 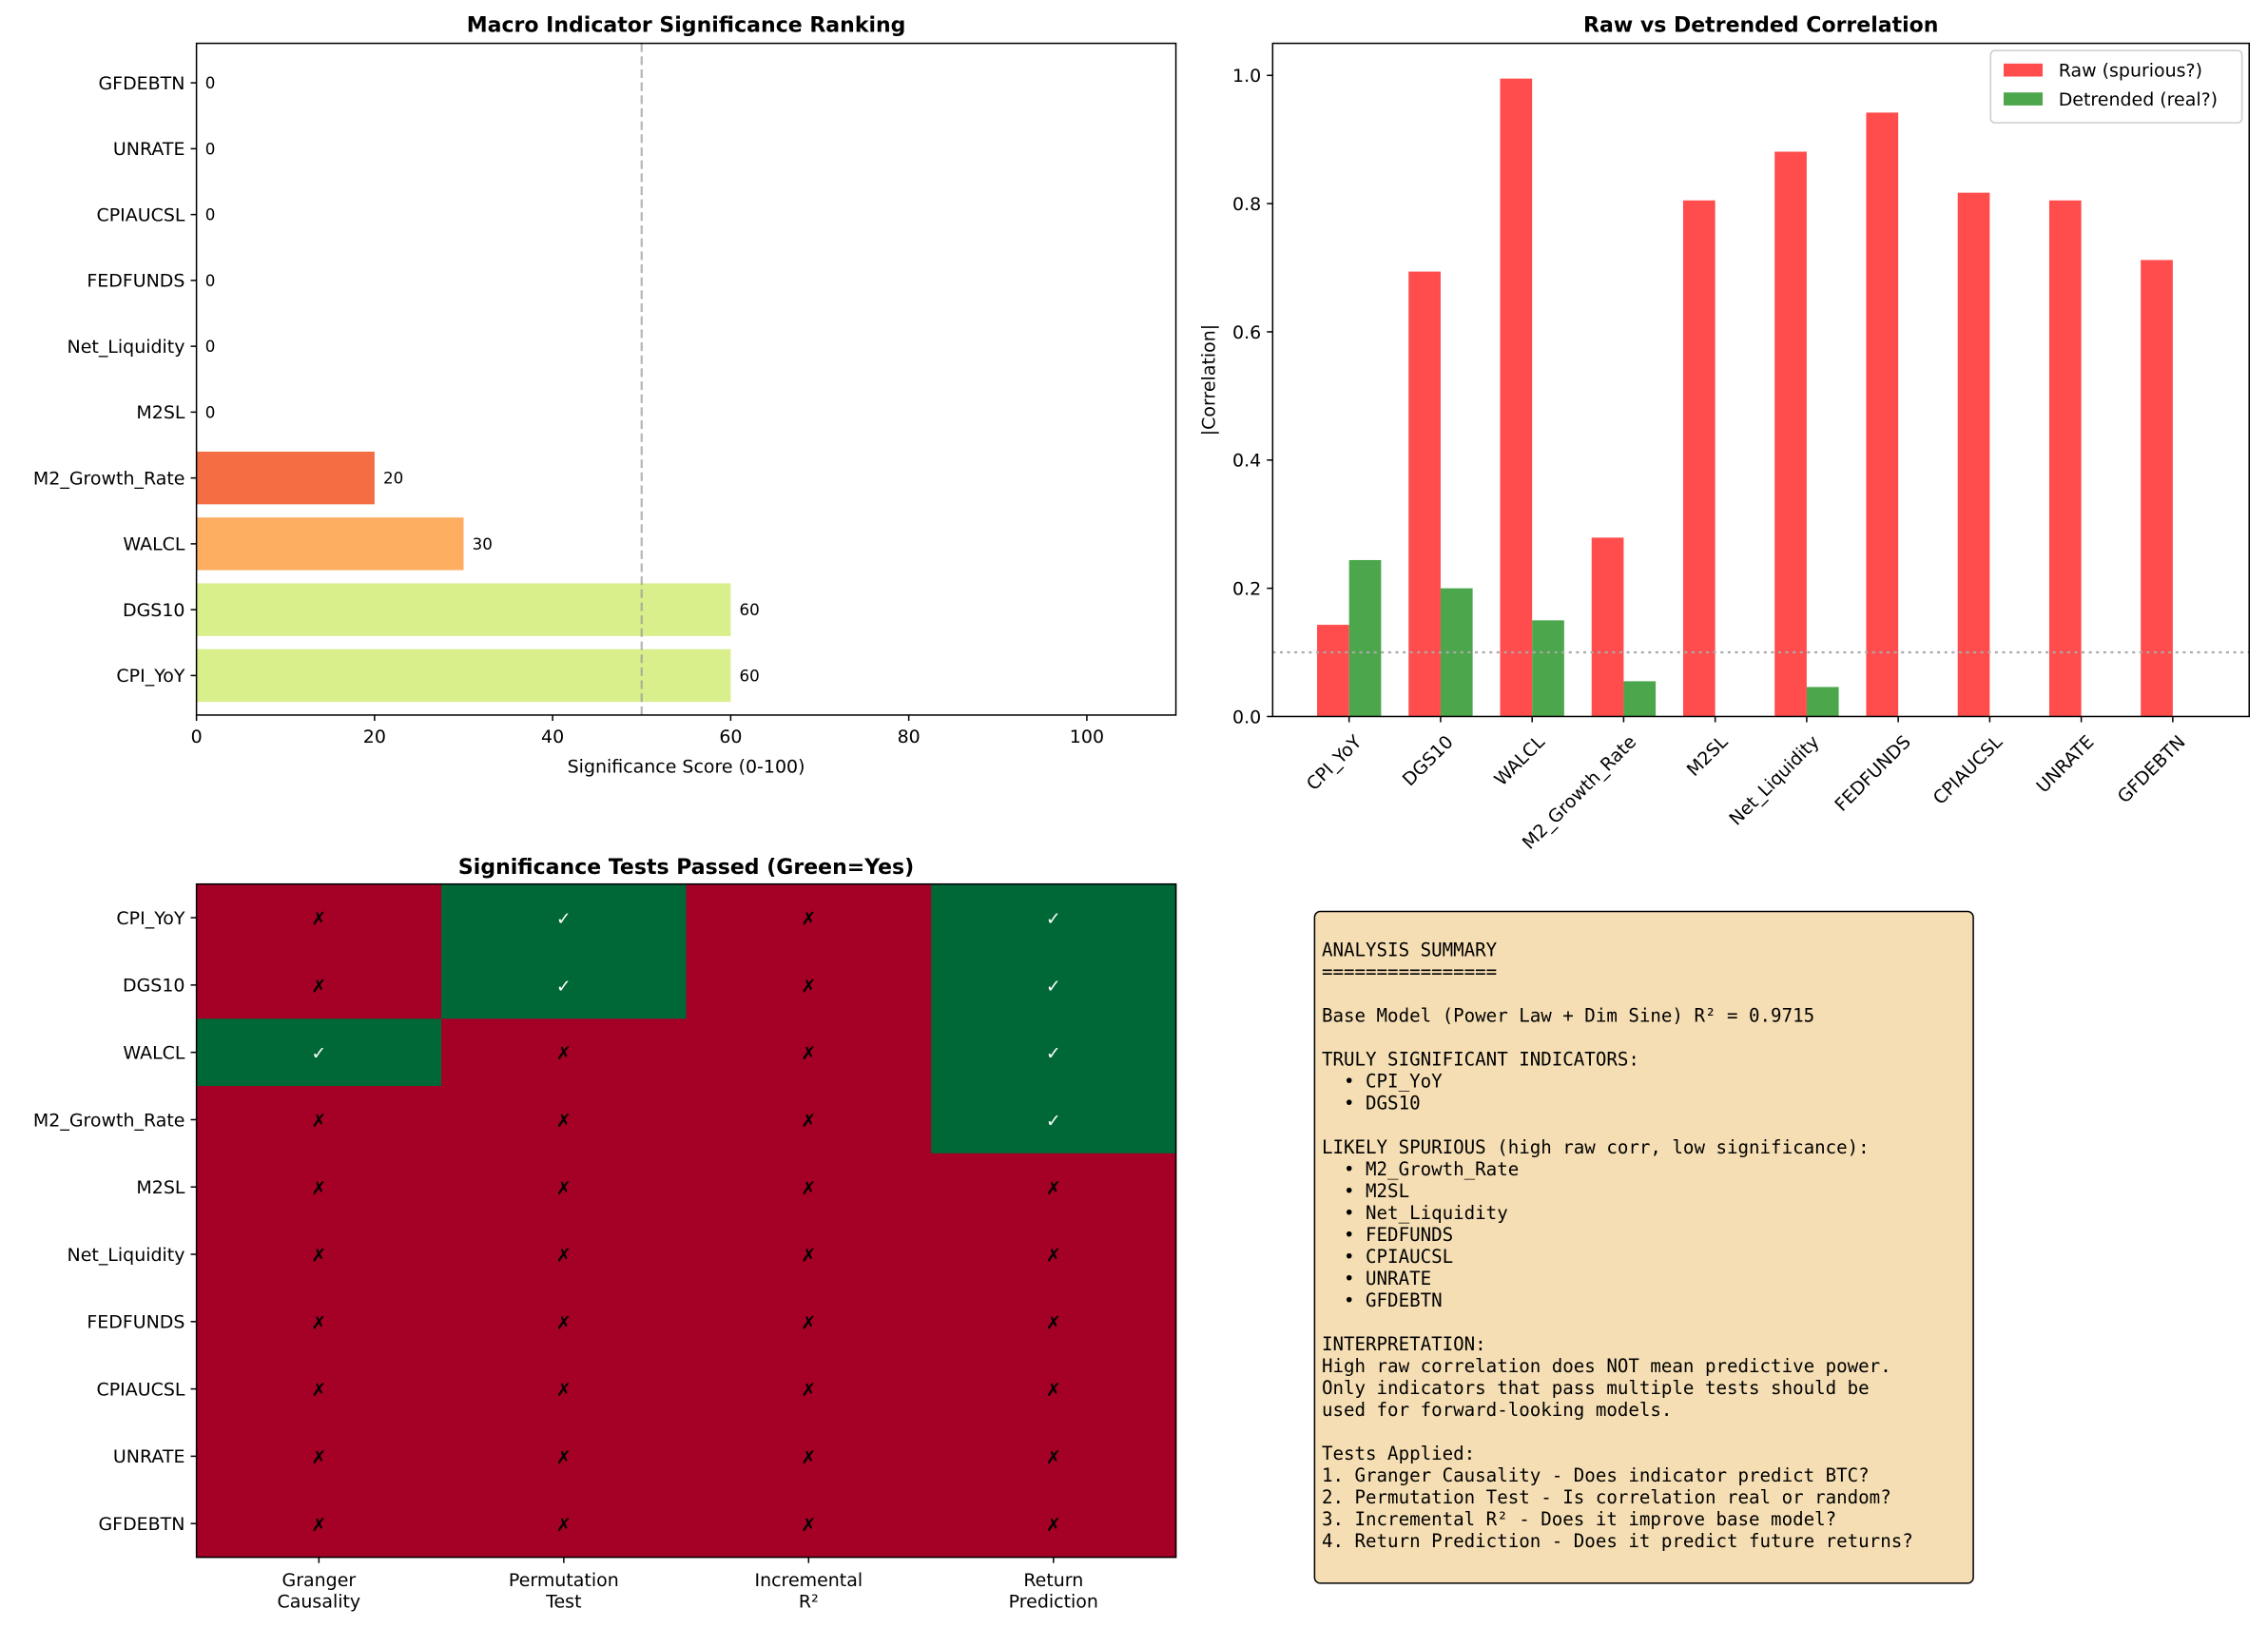 What do you see at coordinates (1053, 1602) in the screenshot?
I see `x-tick-label-line: Prediction` at bounding box center [1053, 1602].